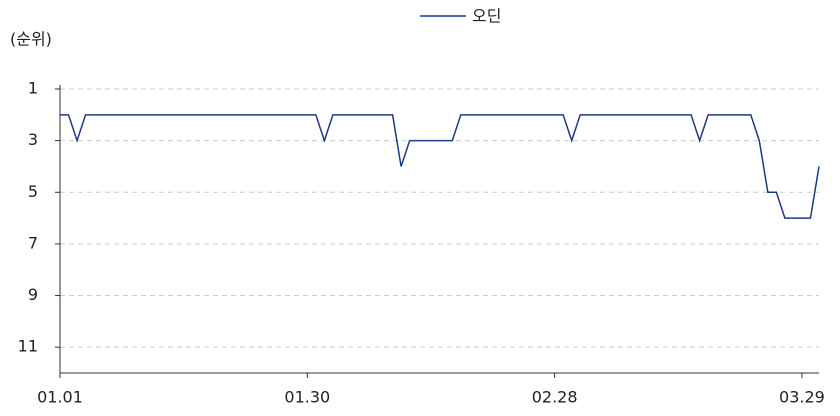  I want to click on x-tick-label: 01.01, so click(60, 397).